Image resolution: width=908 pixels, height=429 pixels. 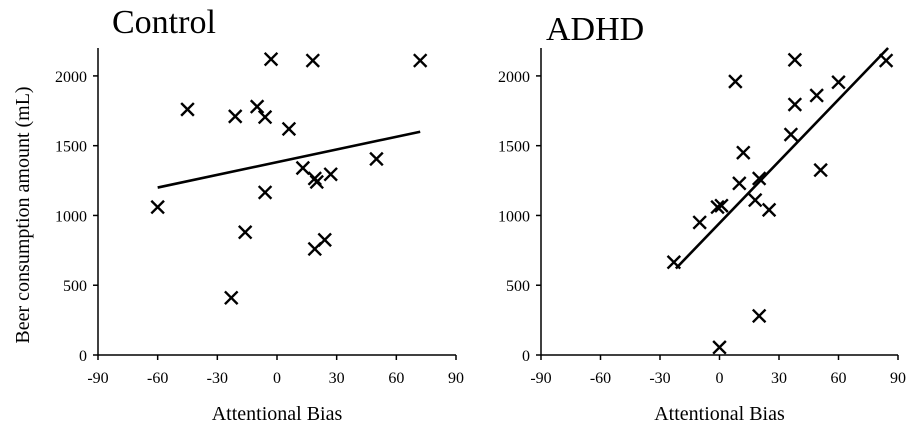 I want to click on control-panel-title: Control, so click(x=164, y=22).